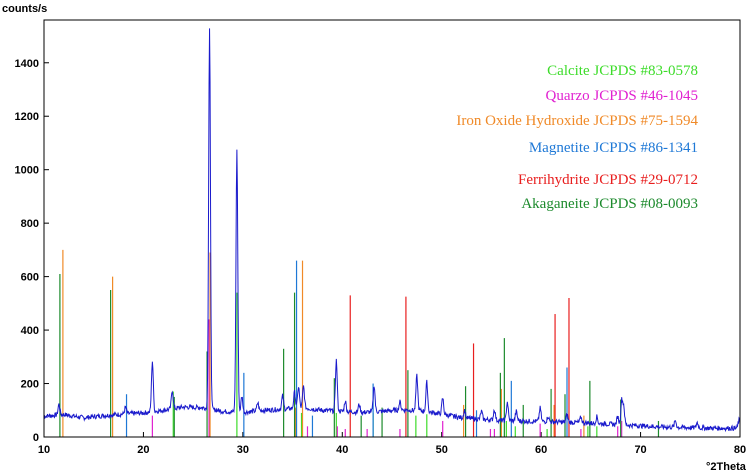  What do you see at coordinates (30, 385) in the screenshot?
I see `y-tick-label: 200` at bounding box center [30, 385].